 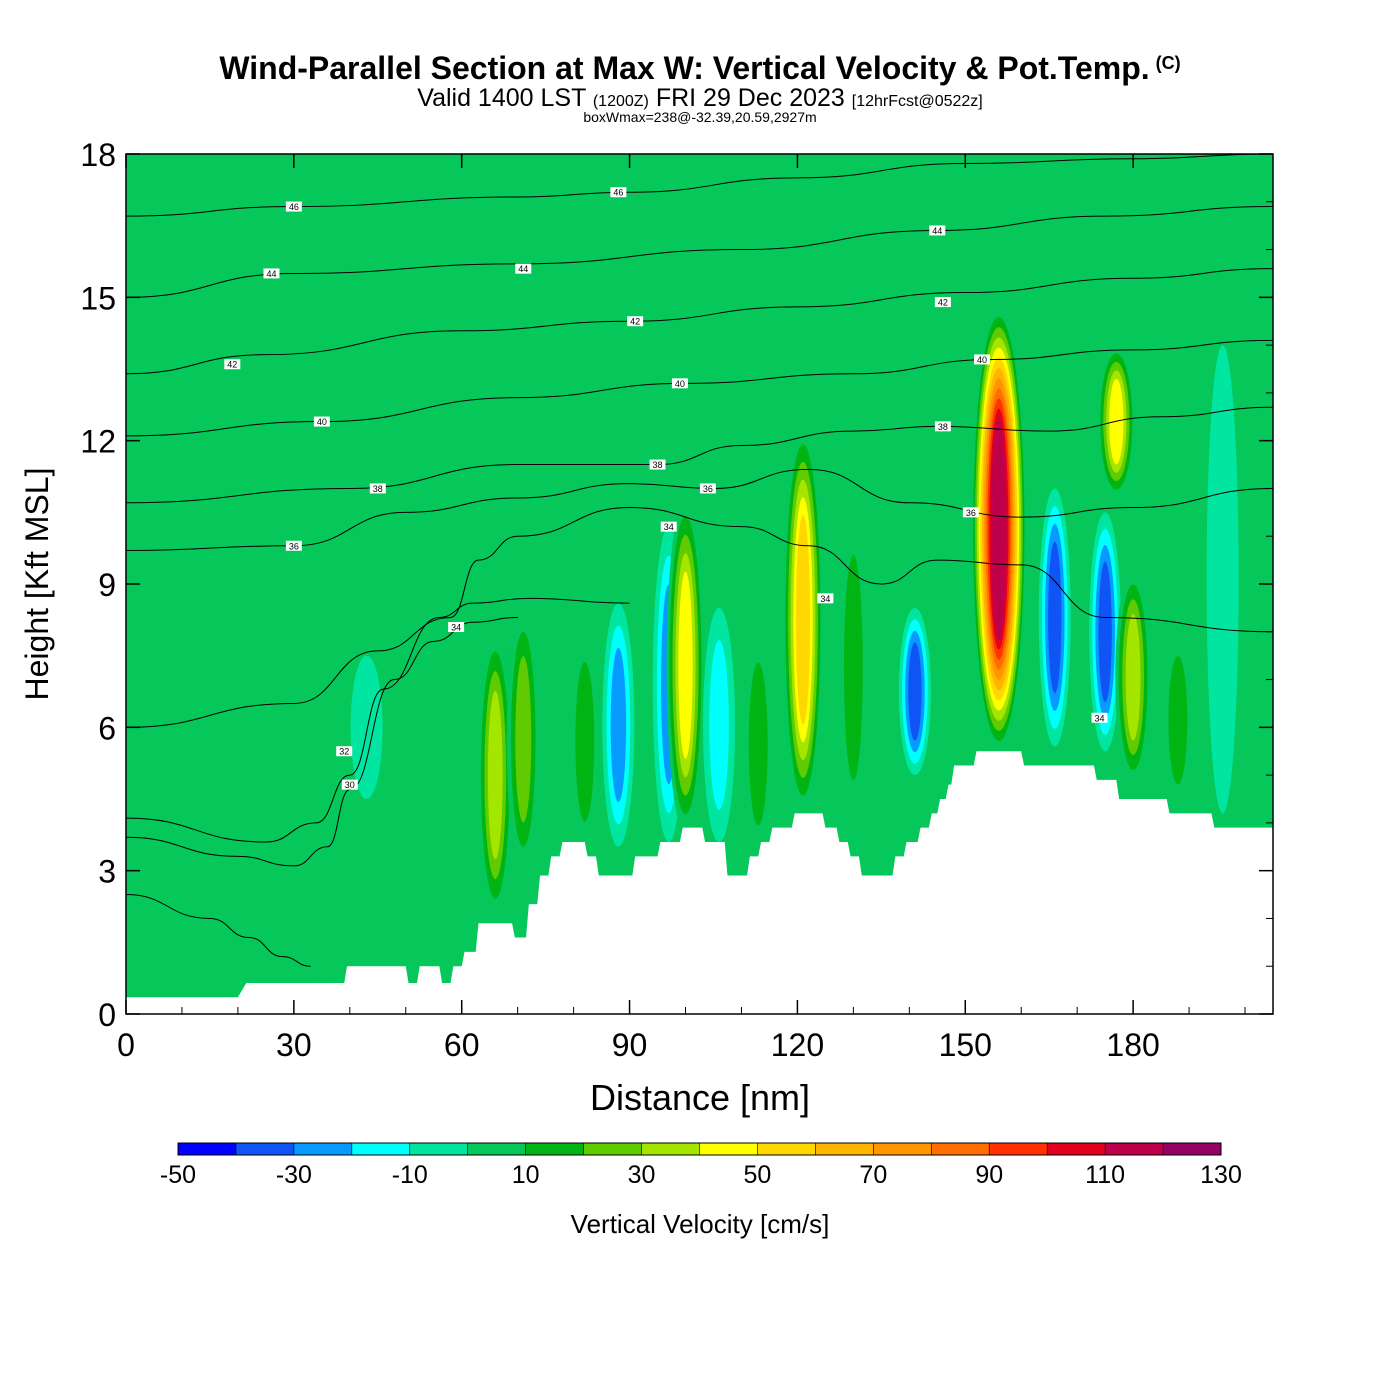 What do you see at coordinates (294, 1045) in the screenshot?
I see `x-tick-label: 30` at bounding box center [294, 1045].